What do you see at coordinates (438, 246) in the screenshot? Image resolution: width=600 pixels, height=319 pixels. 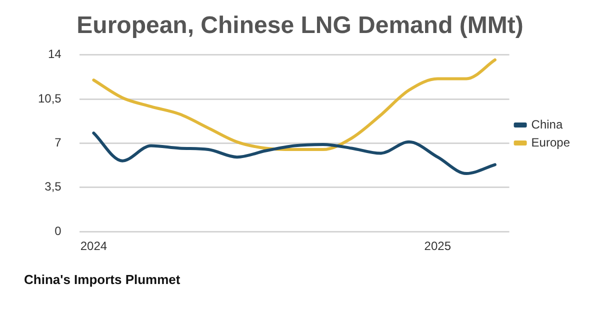 I see `x-tick-label: 2025` at bounding box center [438, 246].